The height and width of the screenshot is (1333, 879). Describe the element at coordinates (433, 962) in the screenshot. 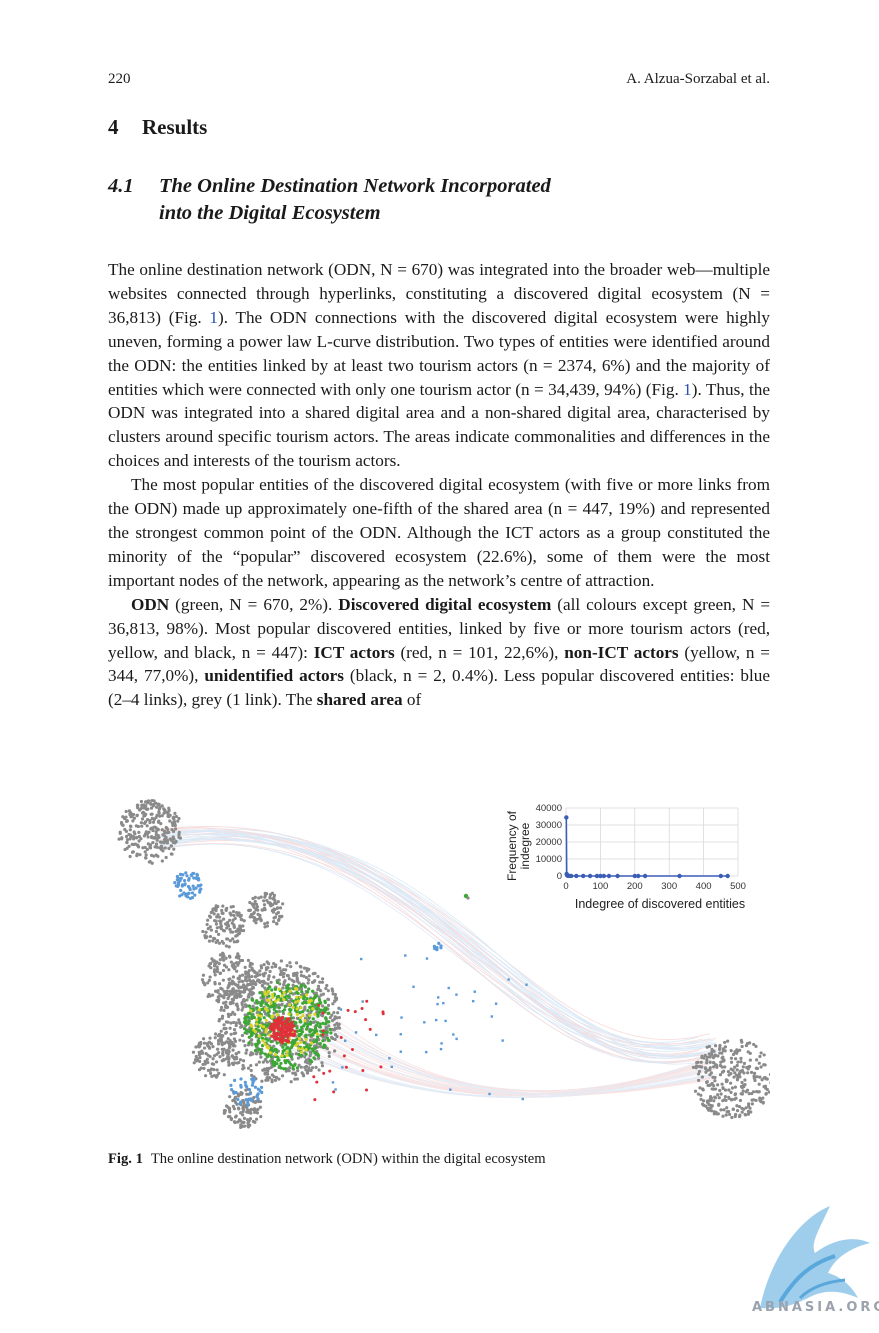

I see `network-edges` at that location.